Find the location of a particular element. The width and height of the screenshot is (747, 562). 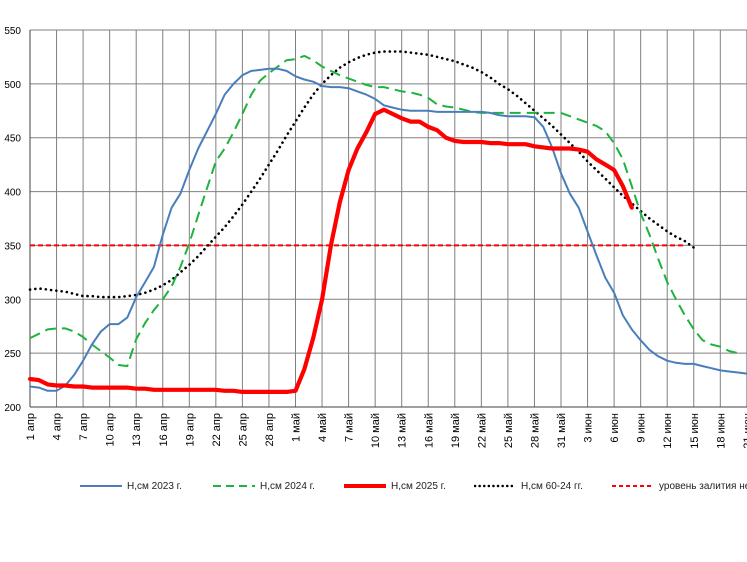

y-tick-label: 450 is located at coordinates (12, 139).